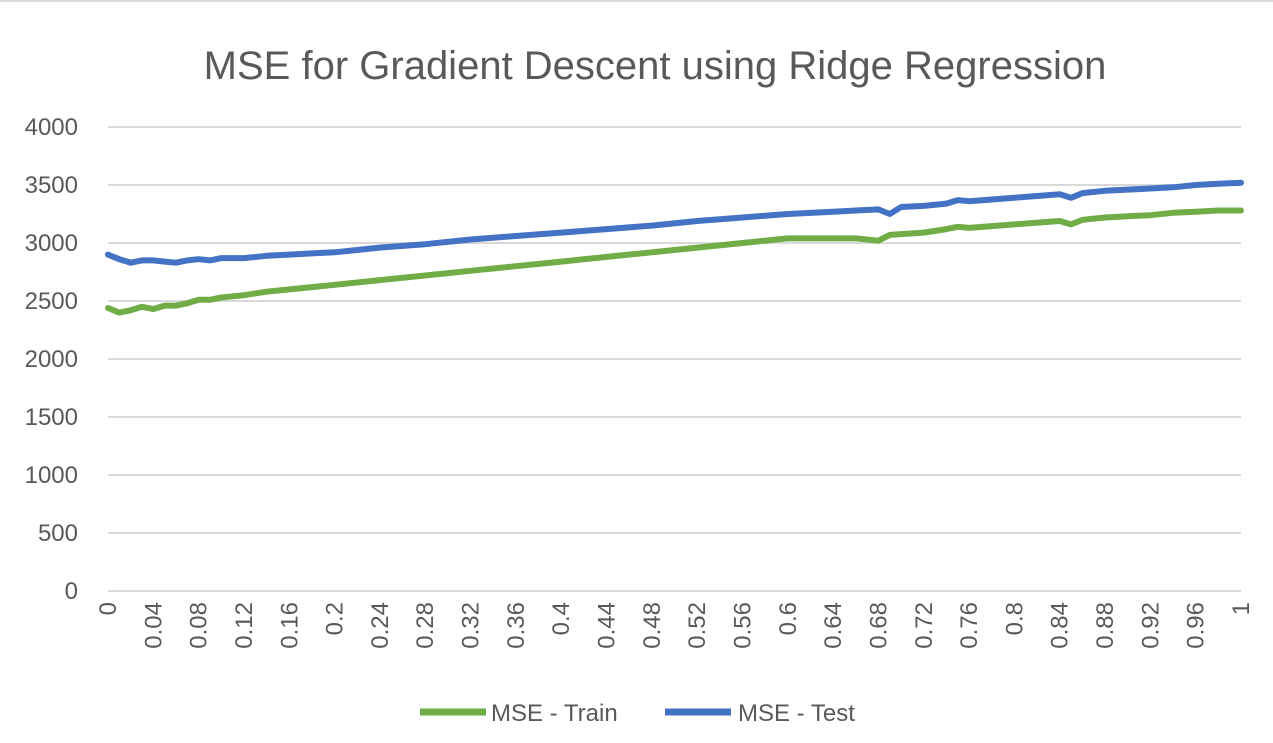 The image size is (1273, 743). Describe the element at coordinates (554, 713) in the screenshot. I see `legend-label: MSE - Train` at that location.